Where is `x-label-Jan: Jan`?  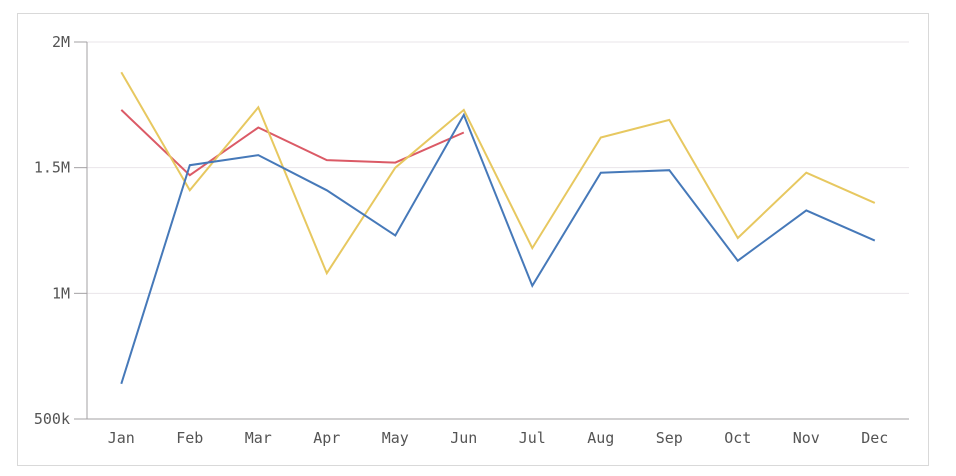 x-label-Jan: Jan is located at coordinates (121, 438).